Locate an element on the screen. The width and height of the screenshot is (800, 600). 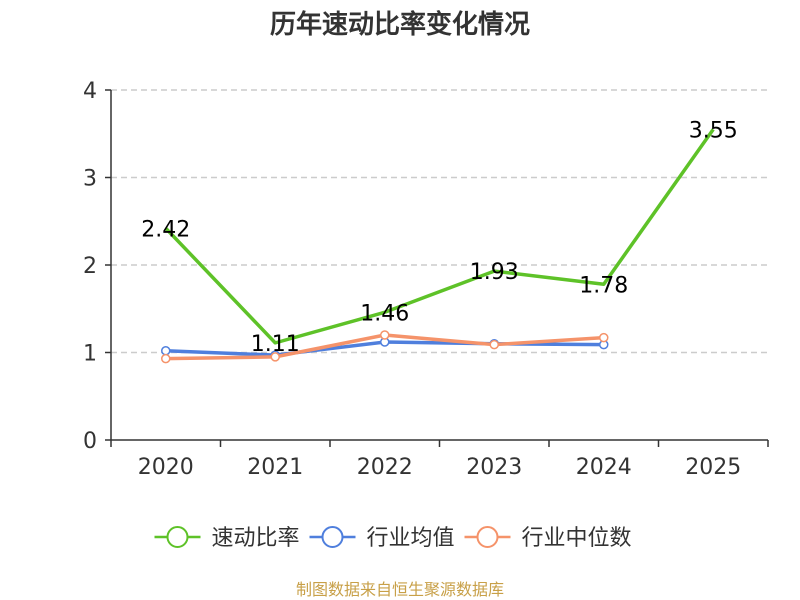
x-tick-label: 2022 is located at coordinates (385, 467).